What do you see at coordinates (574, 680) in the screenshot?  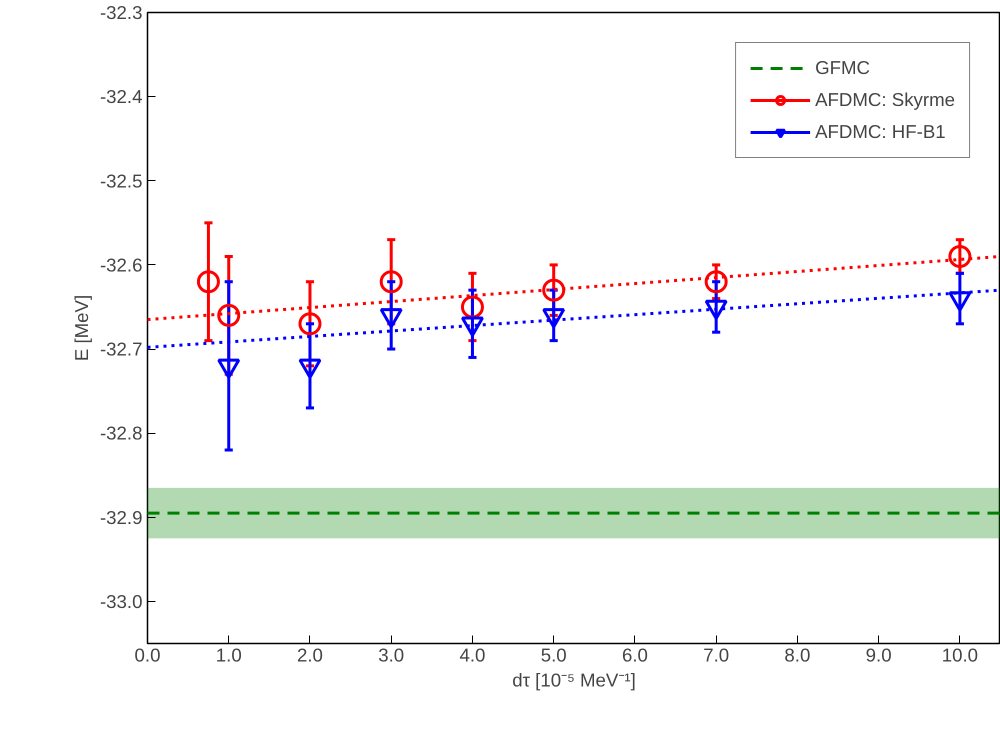 I see `x-axis-title: dτ [10⁻⁵ MeV⁻¹]` at bounding box center [574, 680].